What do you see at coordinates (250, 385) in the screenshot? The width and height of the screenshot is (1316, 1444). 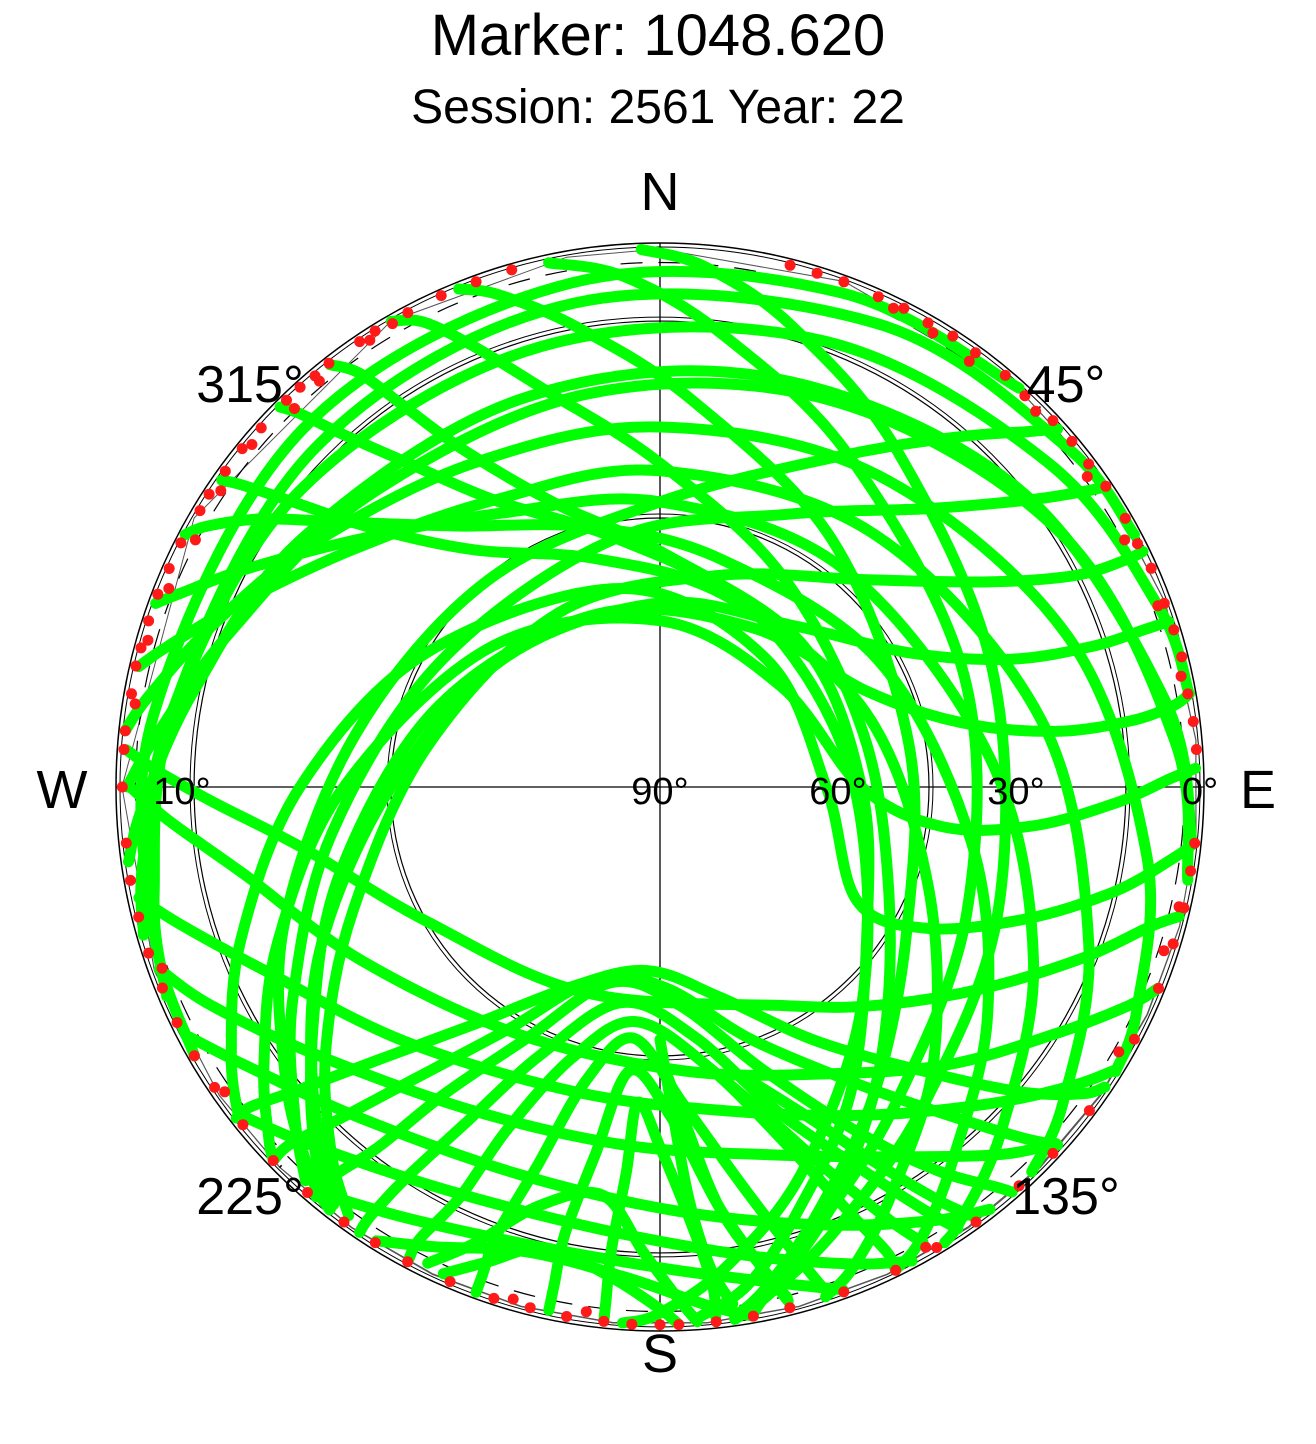 I see `azimuth-label-315: 315°` at bounding box center [250, 385].